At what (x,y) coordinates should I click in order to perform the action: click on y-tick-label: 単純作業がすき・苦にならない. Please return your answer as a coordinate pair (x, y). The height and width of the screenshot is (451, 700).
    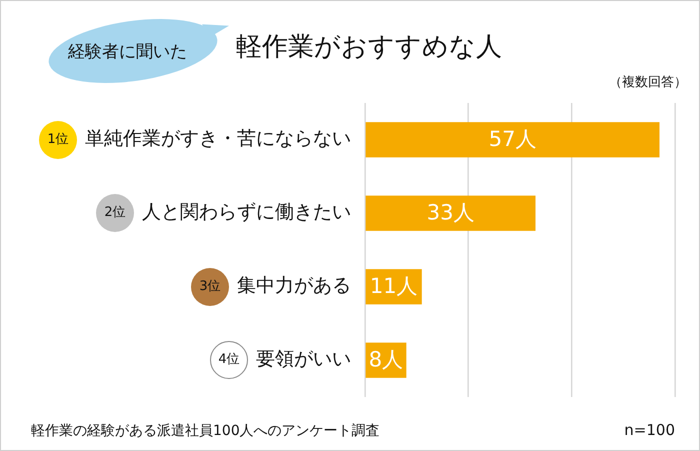
    Looking at the image, I should click on (218, 139).